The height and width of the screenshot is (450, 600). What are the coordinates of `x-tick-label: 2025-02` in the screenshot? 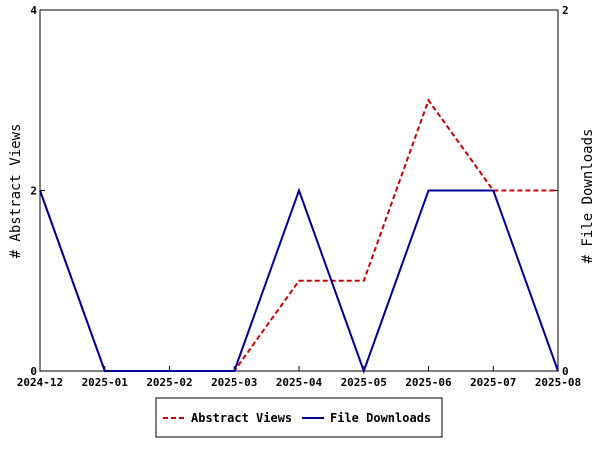 It's located at (169, 382).